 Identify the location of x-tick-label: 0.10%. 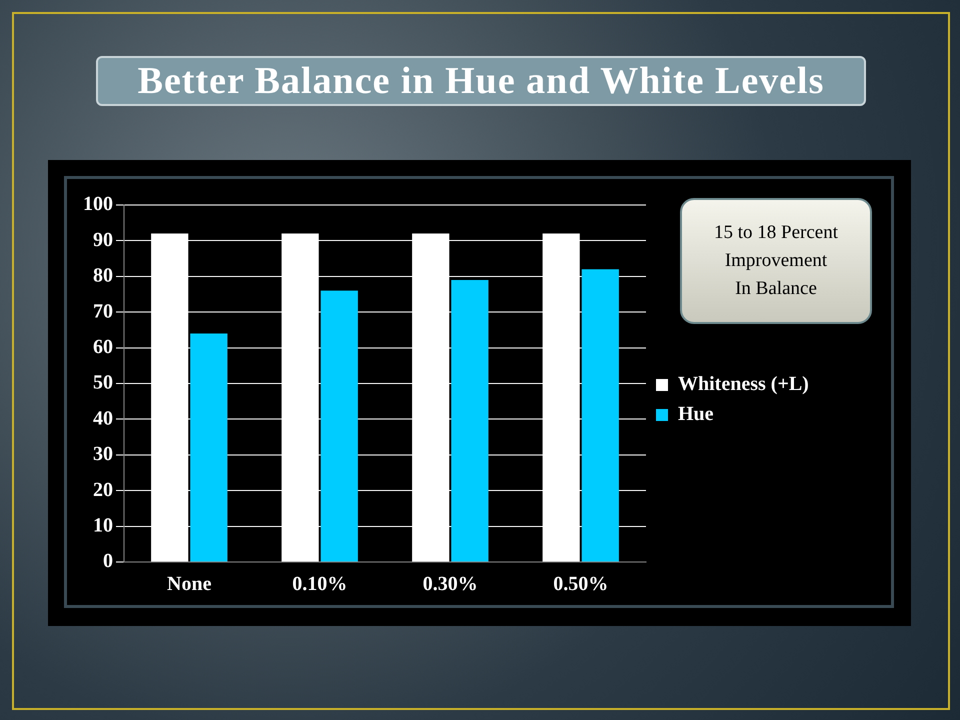
(320, 584).